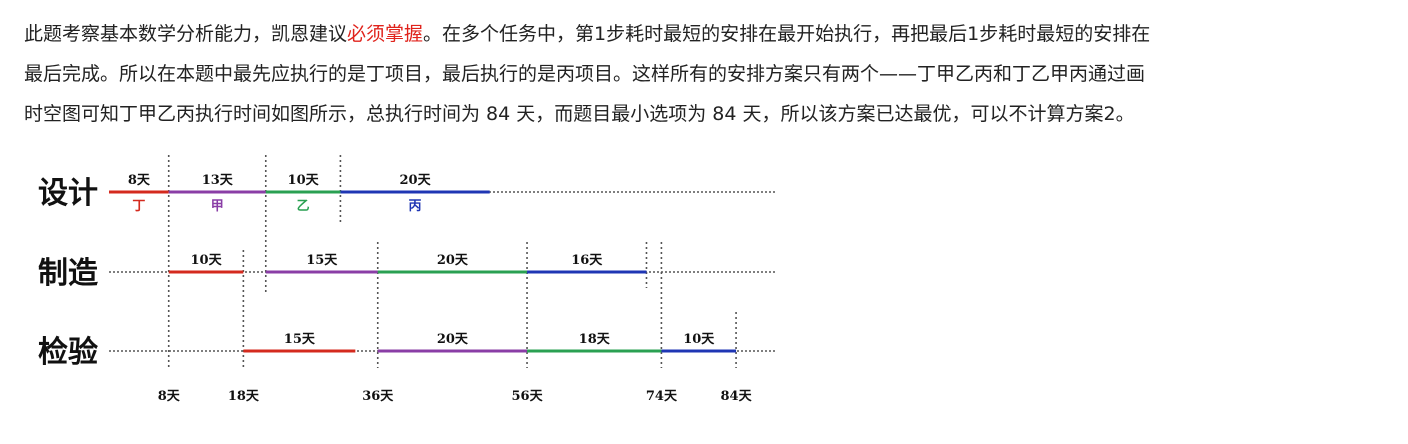 The height and width of the screenshot is (444, 1408). I want to click on duration-label: 13天, so click(218, 180).